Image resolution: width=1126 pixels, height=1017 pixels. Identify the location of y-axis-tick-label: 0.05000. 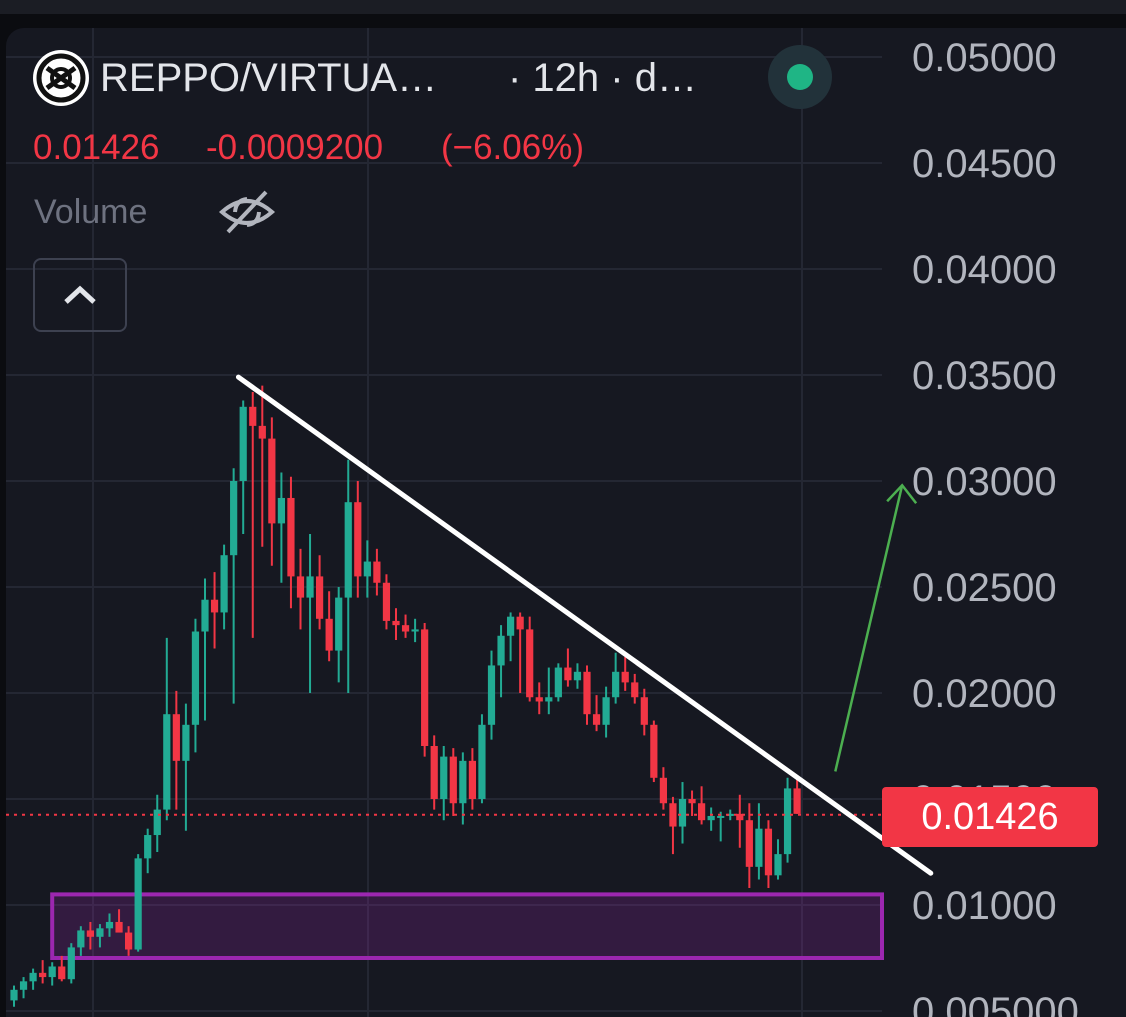
(984, 58).